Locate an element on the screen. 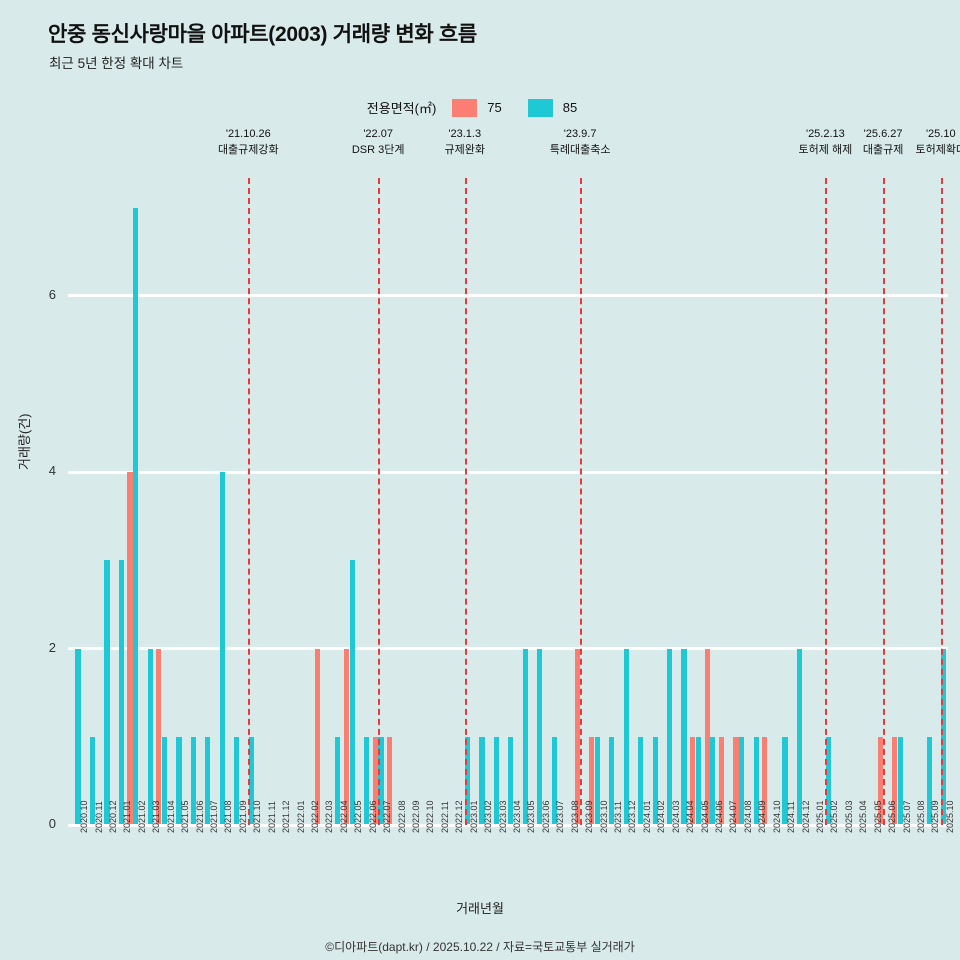  event-label: 대출규제 is located at coordinates (883, 150).